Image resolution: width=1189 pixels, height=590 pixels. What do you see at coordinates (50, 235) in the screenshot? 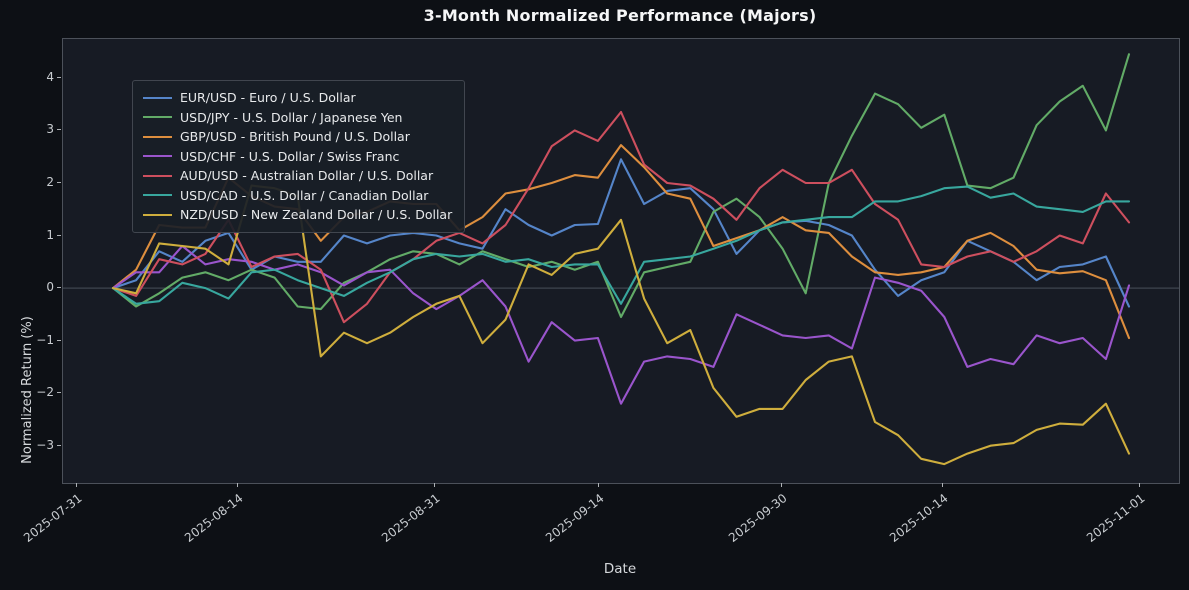
I see `y-tick-label: 1` at bounding box center [50, 235].